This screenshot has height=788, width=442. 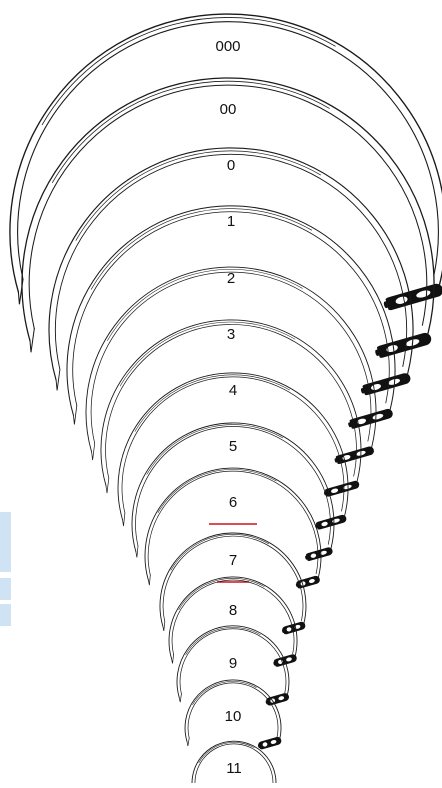 I want to click on needle-size-label: 7, so click(x=233, y=560).